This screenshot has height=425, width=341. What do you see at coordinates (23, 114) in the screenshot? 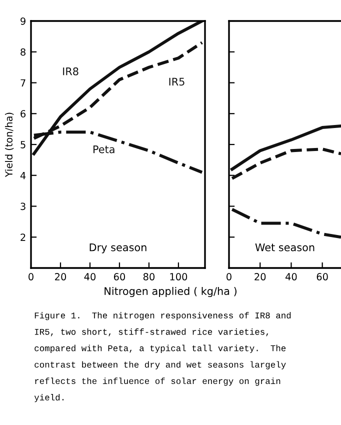
I see `y-tick-label: 6` at bounding box center [23, 114].